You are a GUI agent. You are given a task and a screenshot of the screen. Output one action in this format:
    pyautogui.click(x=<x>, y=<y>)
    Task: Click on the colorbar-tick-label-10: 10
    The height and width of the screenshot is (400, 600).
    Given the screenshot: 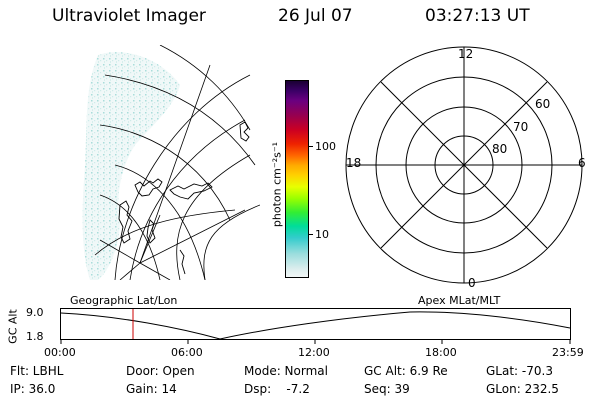 What is the action you would take?
    pyautogui.click(x=322, y=234)
    